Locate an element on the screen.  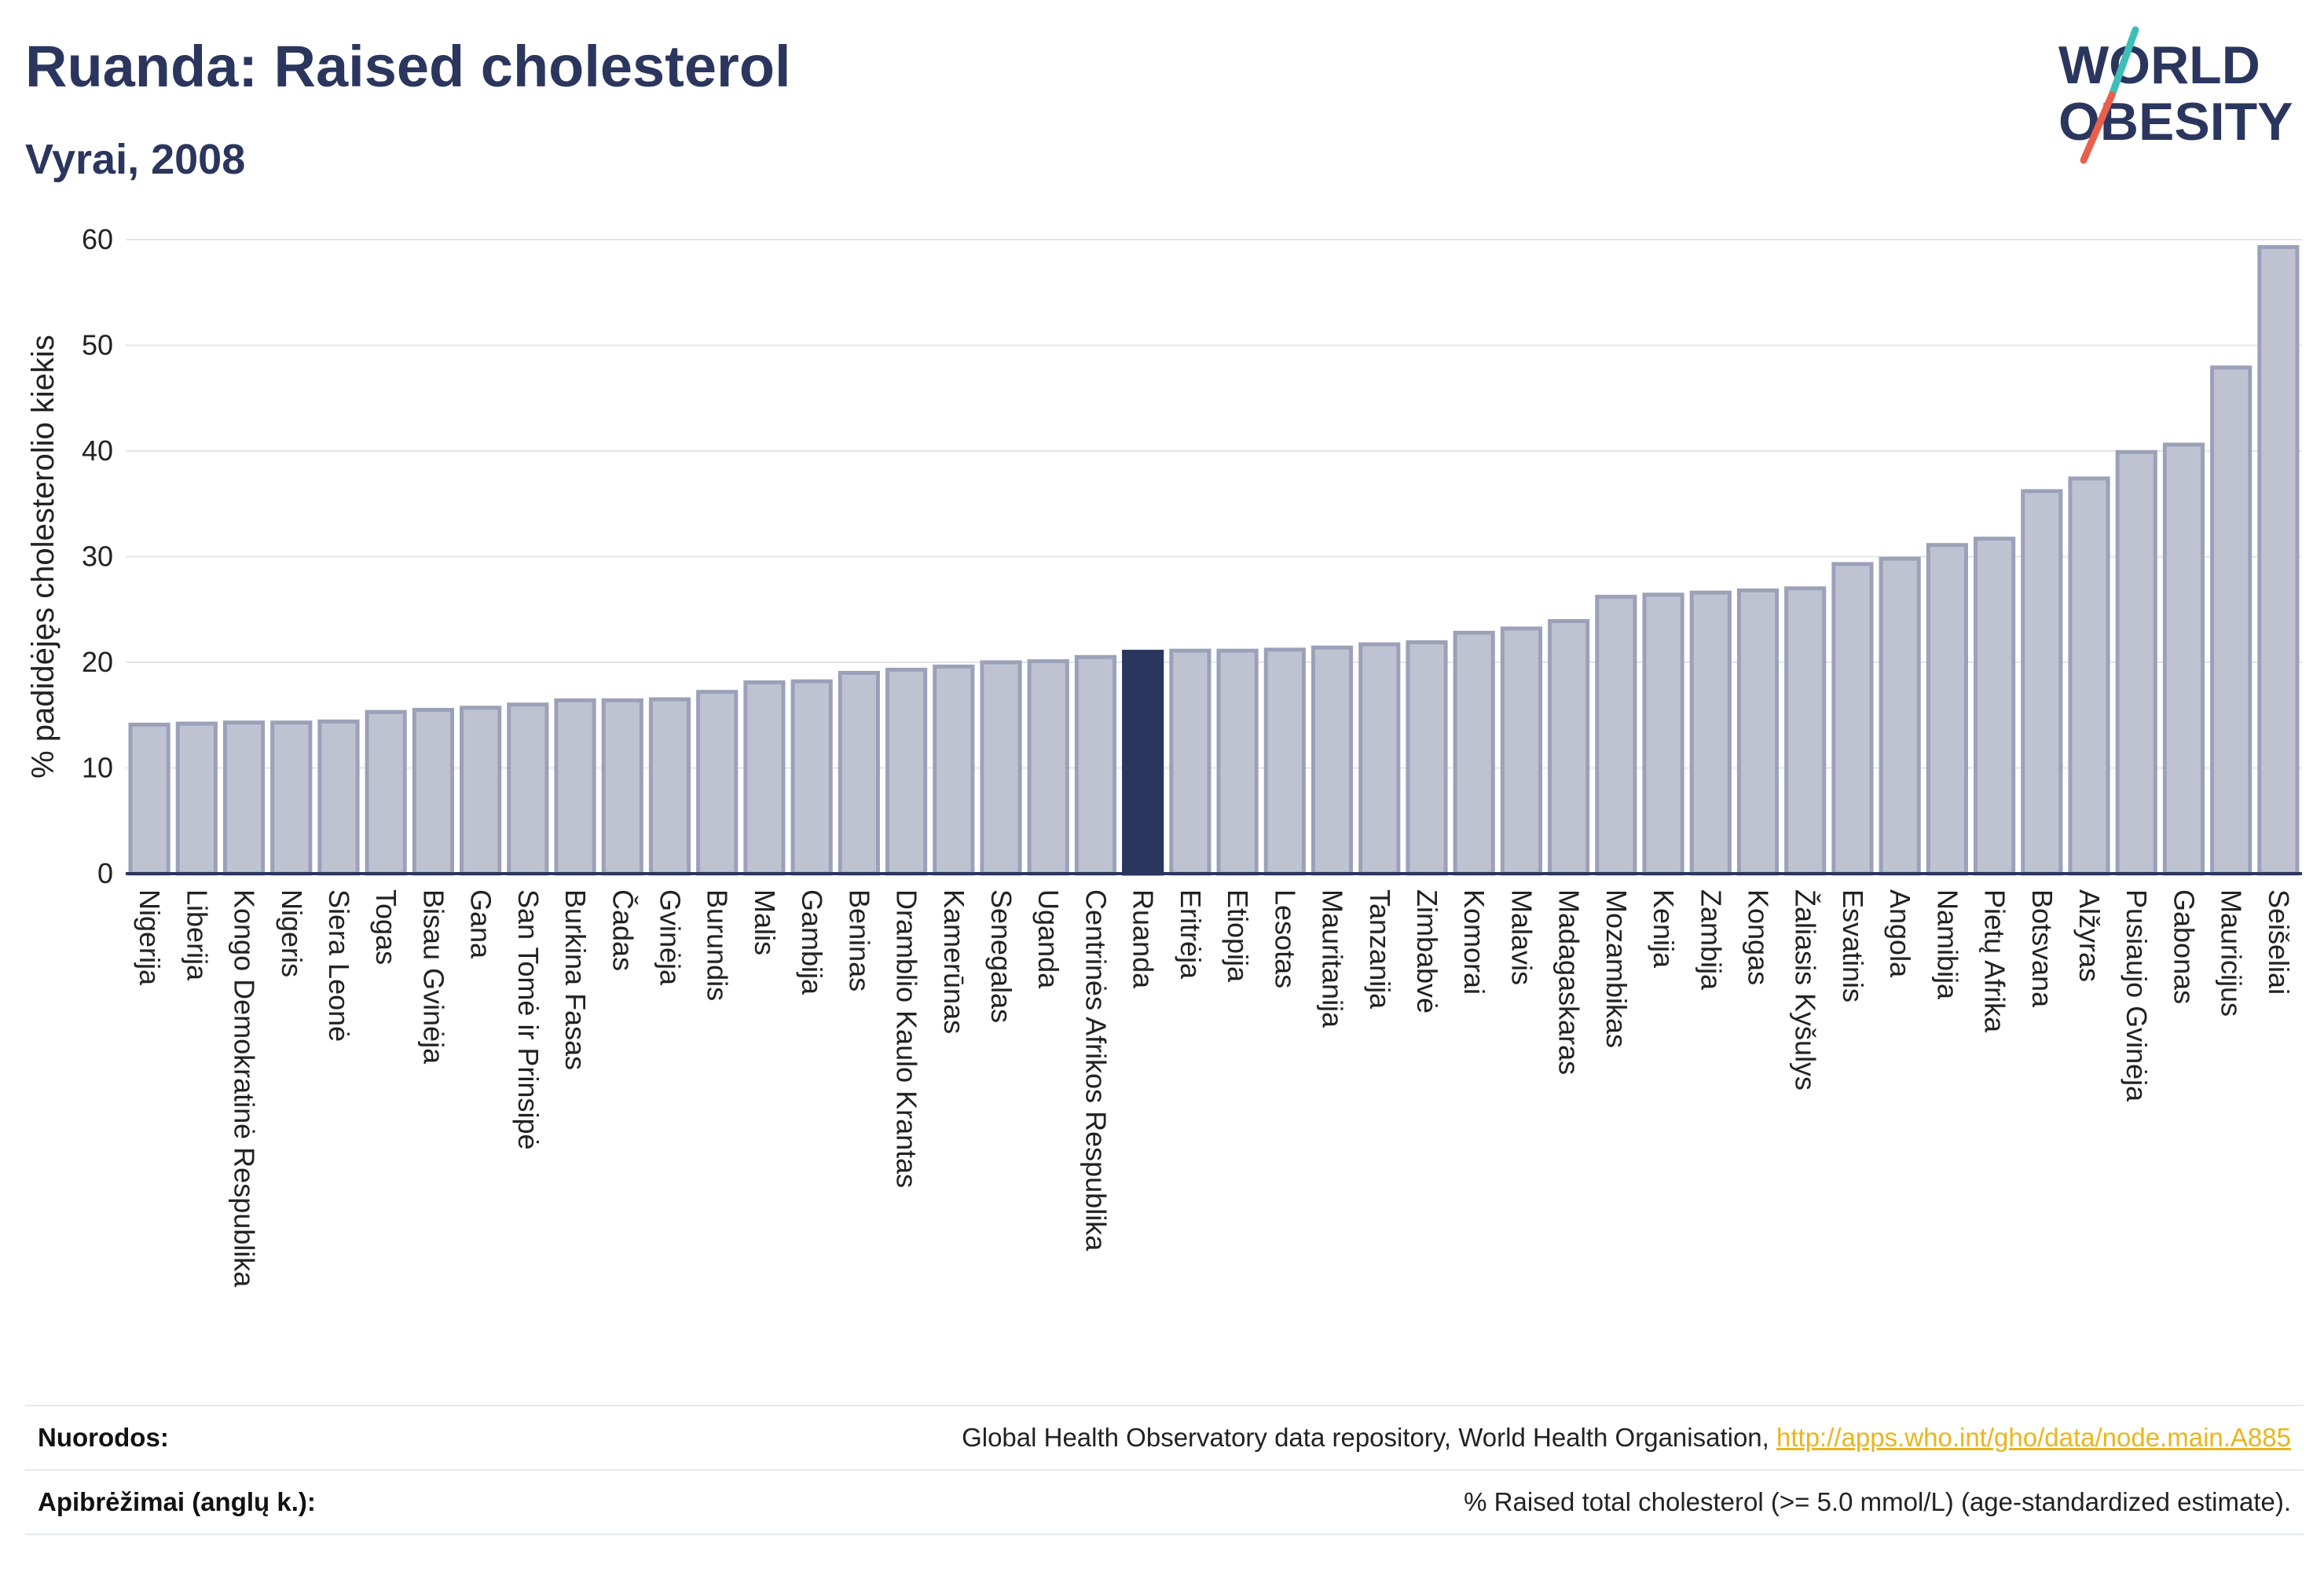
x-tick-label: Beninas is located at coordinates (859, 940).